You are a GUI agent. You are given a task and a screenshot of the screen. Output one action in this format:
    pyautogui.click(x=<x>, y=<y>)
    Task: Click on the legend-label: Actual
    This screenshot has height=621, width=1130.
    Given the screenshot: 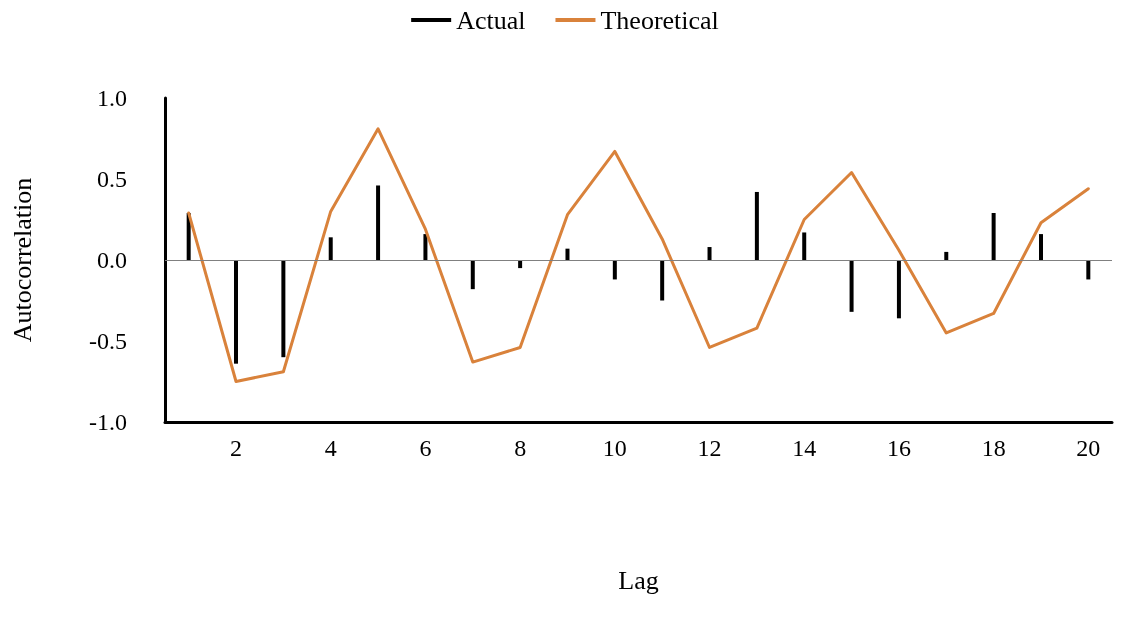 What is the action you would take?
    pyautogui.click(x=491, y=20)
    